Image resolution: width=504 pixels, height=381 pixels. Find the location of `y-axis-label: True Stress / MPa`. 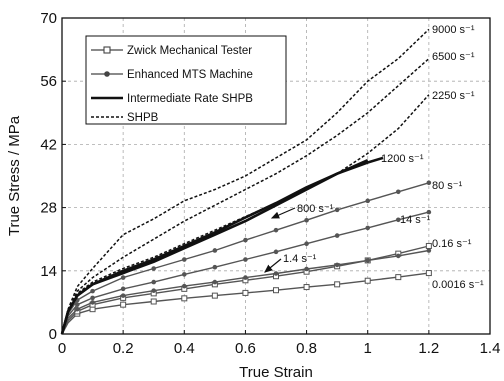

y-axis-label: True Stress / MPa is located at coordinates (14, 175).